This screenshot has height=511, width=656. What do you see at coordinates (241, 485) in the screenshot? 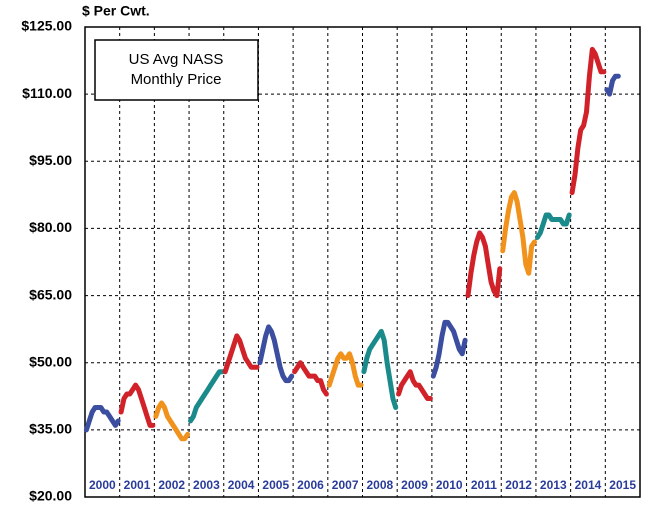
I see `x-tick-label: 2004` at bounding box center [241, 485].